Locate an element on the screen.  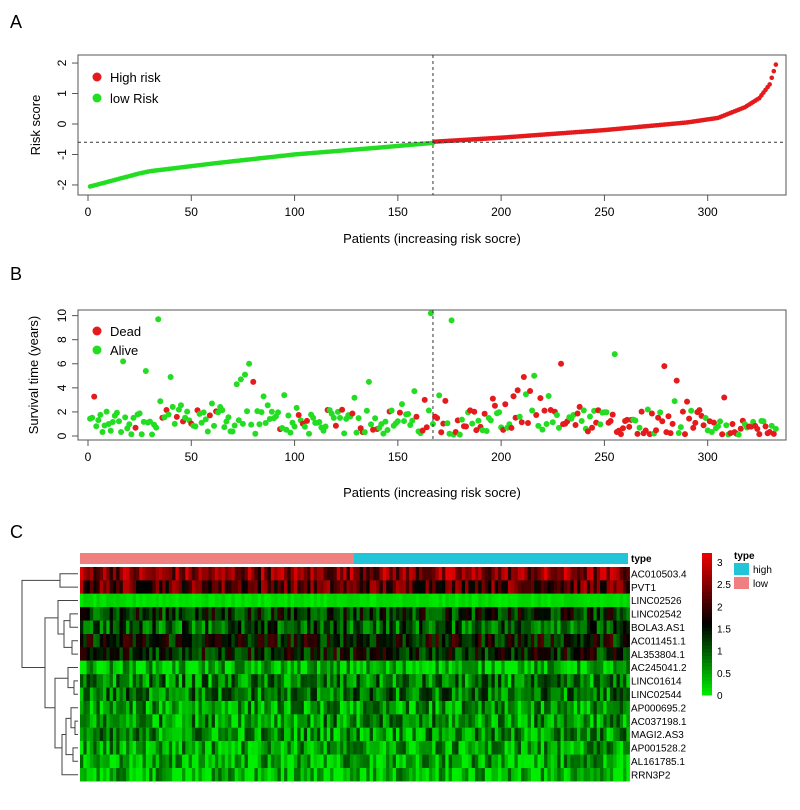
panel-a-xlabel: Patients (increasing risk socre) is located at coordinates (432, 238).